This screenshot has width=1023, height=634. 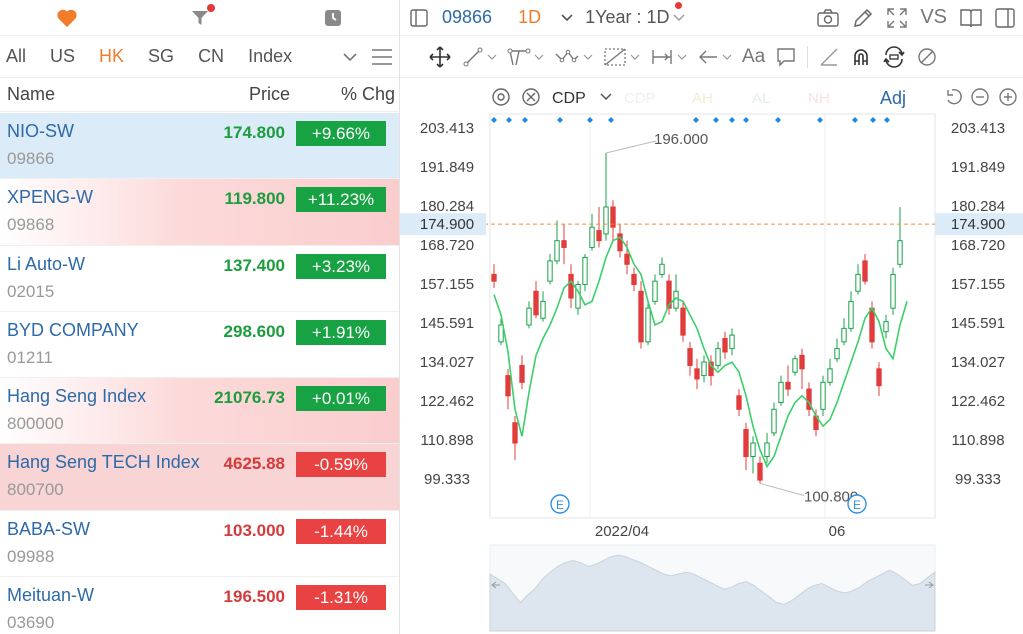 I want to click on header-change: % Chg, so click(x=367, y=94).